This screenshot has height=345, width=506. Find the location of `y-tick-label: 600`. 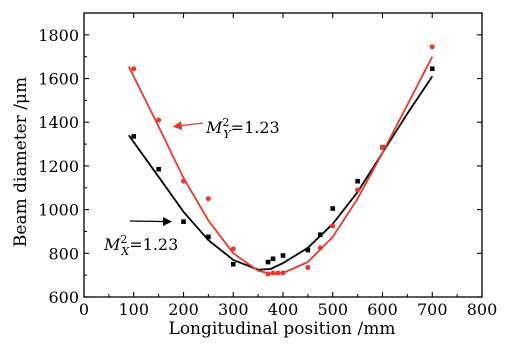

y-tick-label: 600 is located at coordinates (63, 297).